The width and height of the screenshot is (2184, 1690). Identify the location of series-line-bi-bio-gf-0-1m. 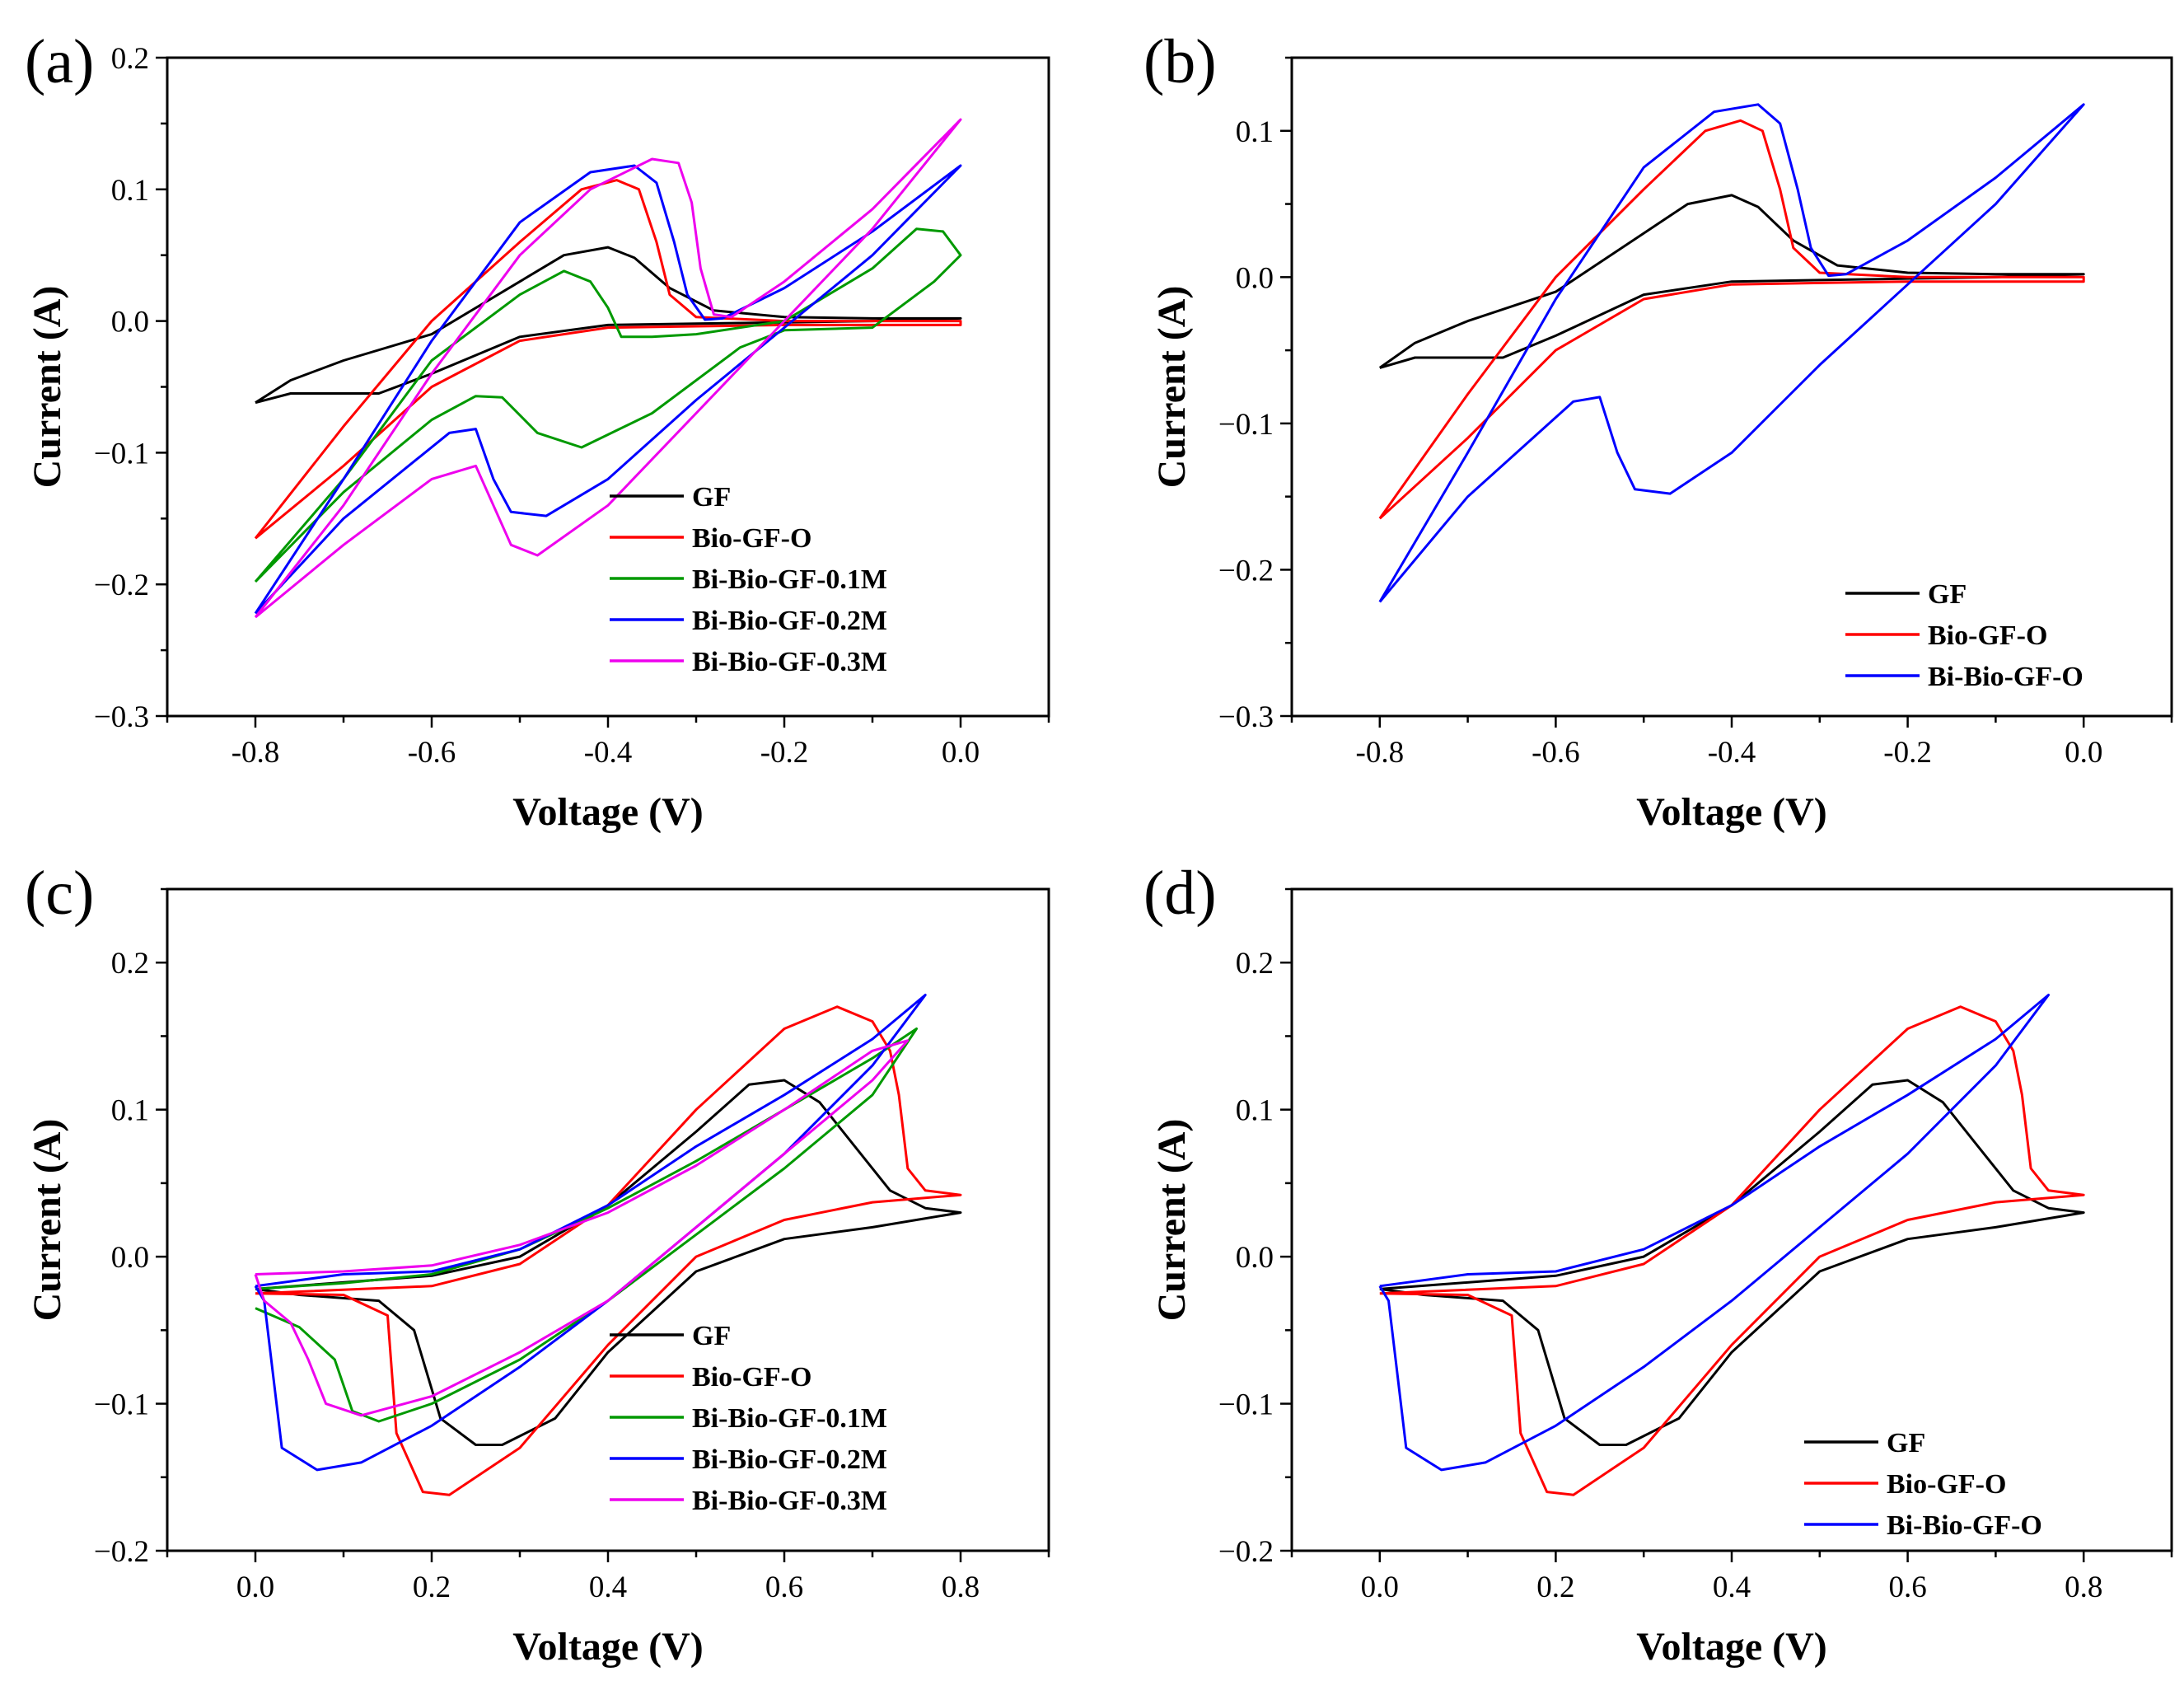
(608, 405).